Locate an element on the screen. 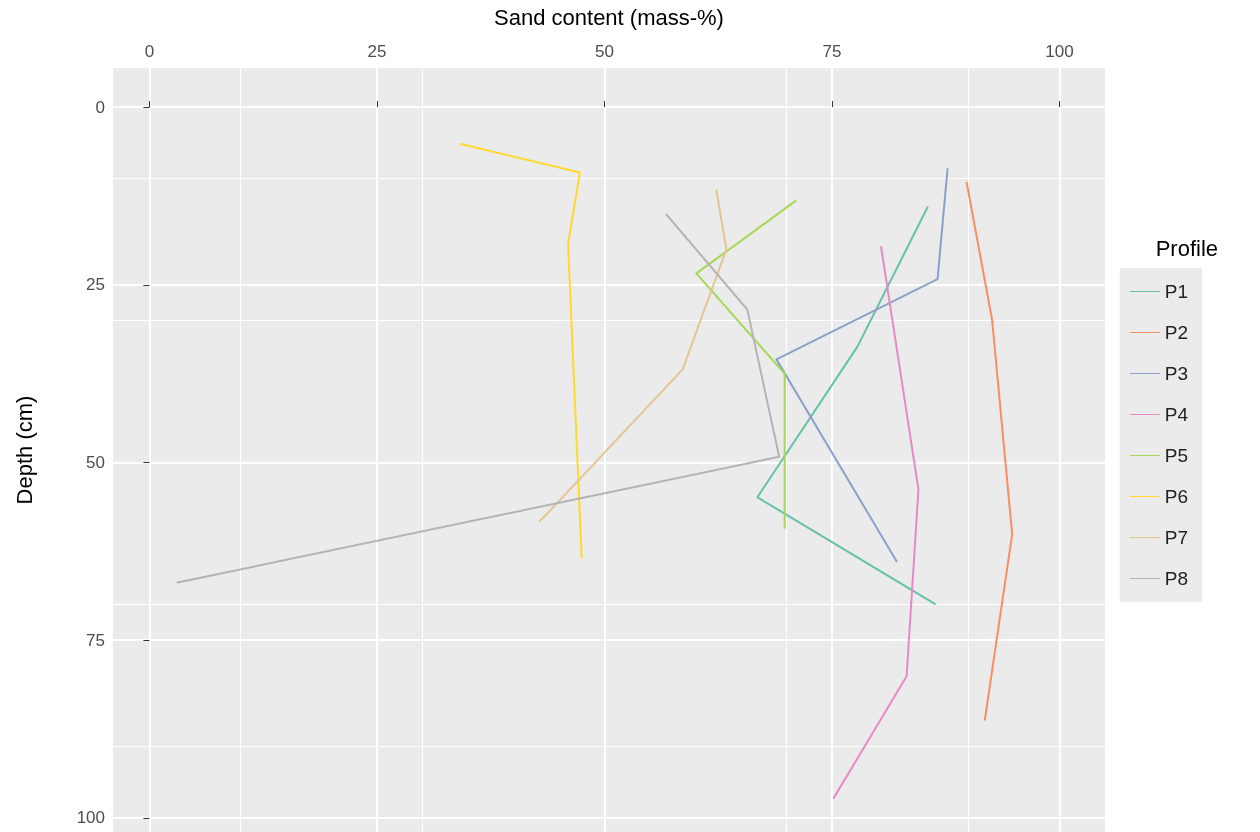 The image size is (1260, 832). x-tick-label: 50 is located at coordinates (604, 51).